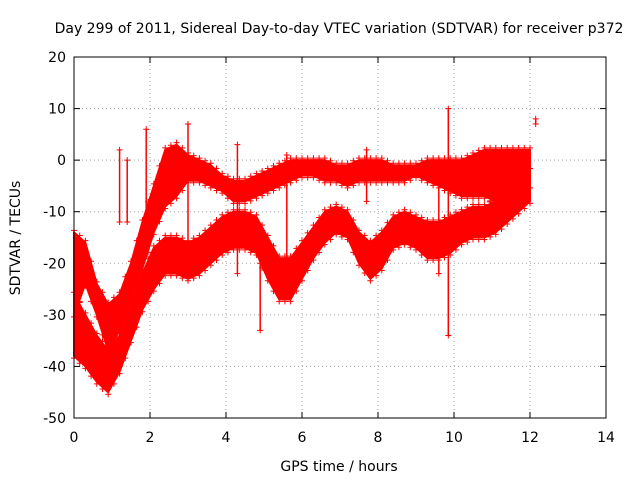 The height and width of the screenshot is (480, 640). I want to click on x-tick-label: 10, so click(454, 438).